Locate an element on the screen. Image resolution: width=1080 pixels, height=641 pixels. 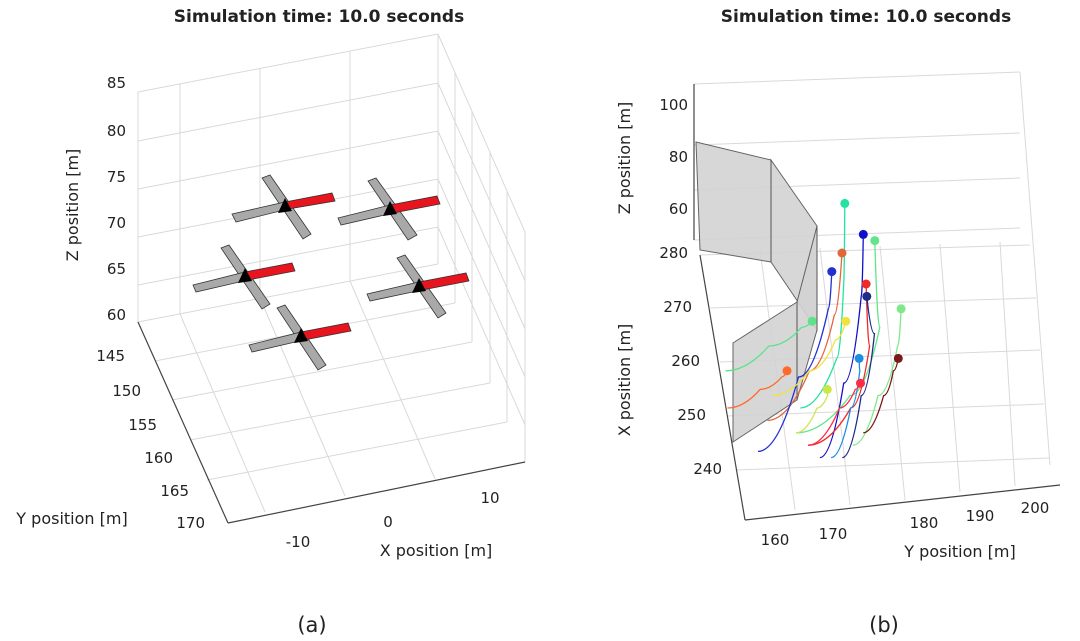
y-tick-label: 165 is located at coordinates (174, 491).